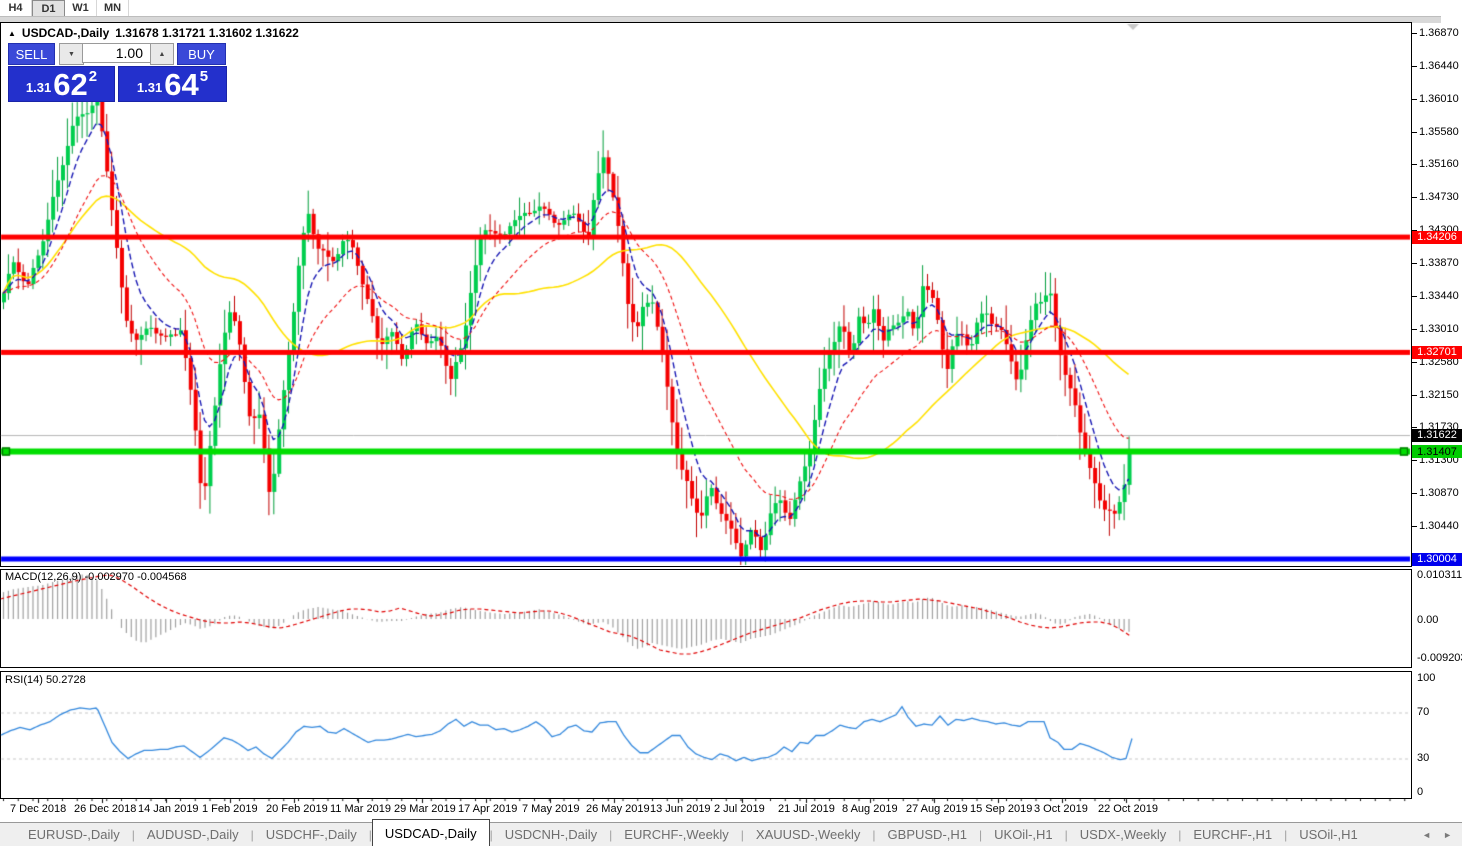 Image resolution: width=1462 pixels, height=846 pixels. What do you see at coordinates (311, 834) in the screenshot?
I see `symbol-tab-usdchf-daily: USDCHF-,Daily` at bounding box center [311, 834].